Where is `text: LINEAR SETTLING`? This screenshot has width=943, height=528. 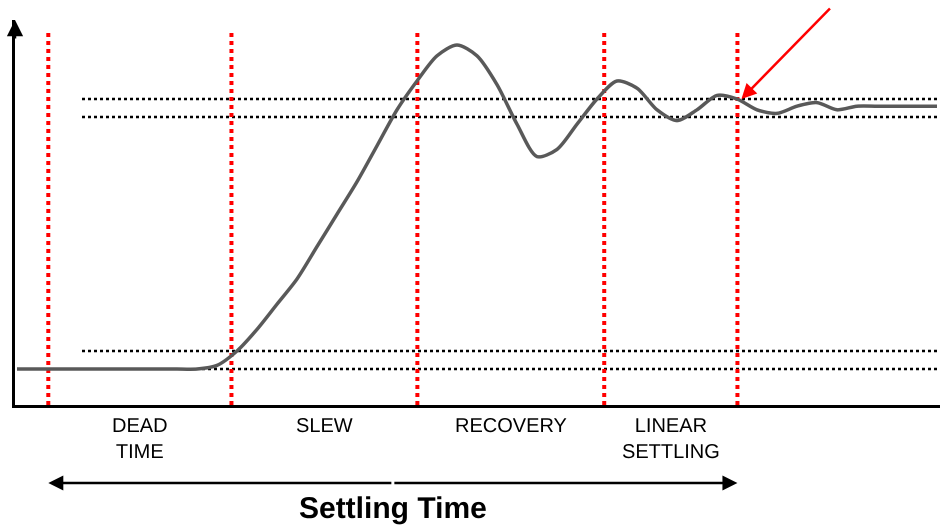 text: LINEAR SETTLING is located at coordinates (671, 439).